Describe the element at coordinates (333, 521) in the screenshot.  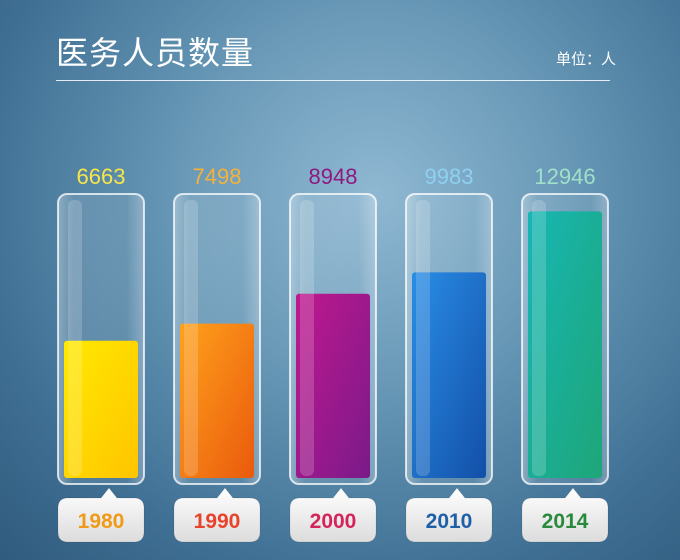
I see `year-label-2000: 2000` at that location.